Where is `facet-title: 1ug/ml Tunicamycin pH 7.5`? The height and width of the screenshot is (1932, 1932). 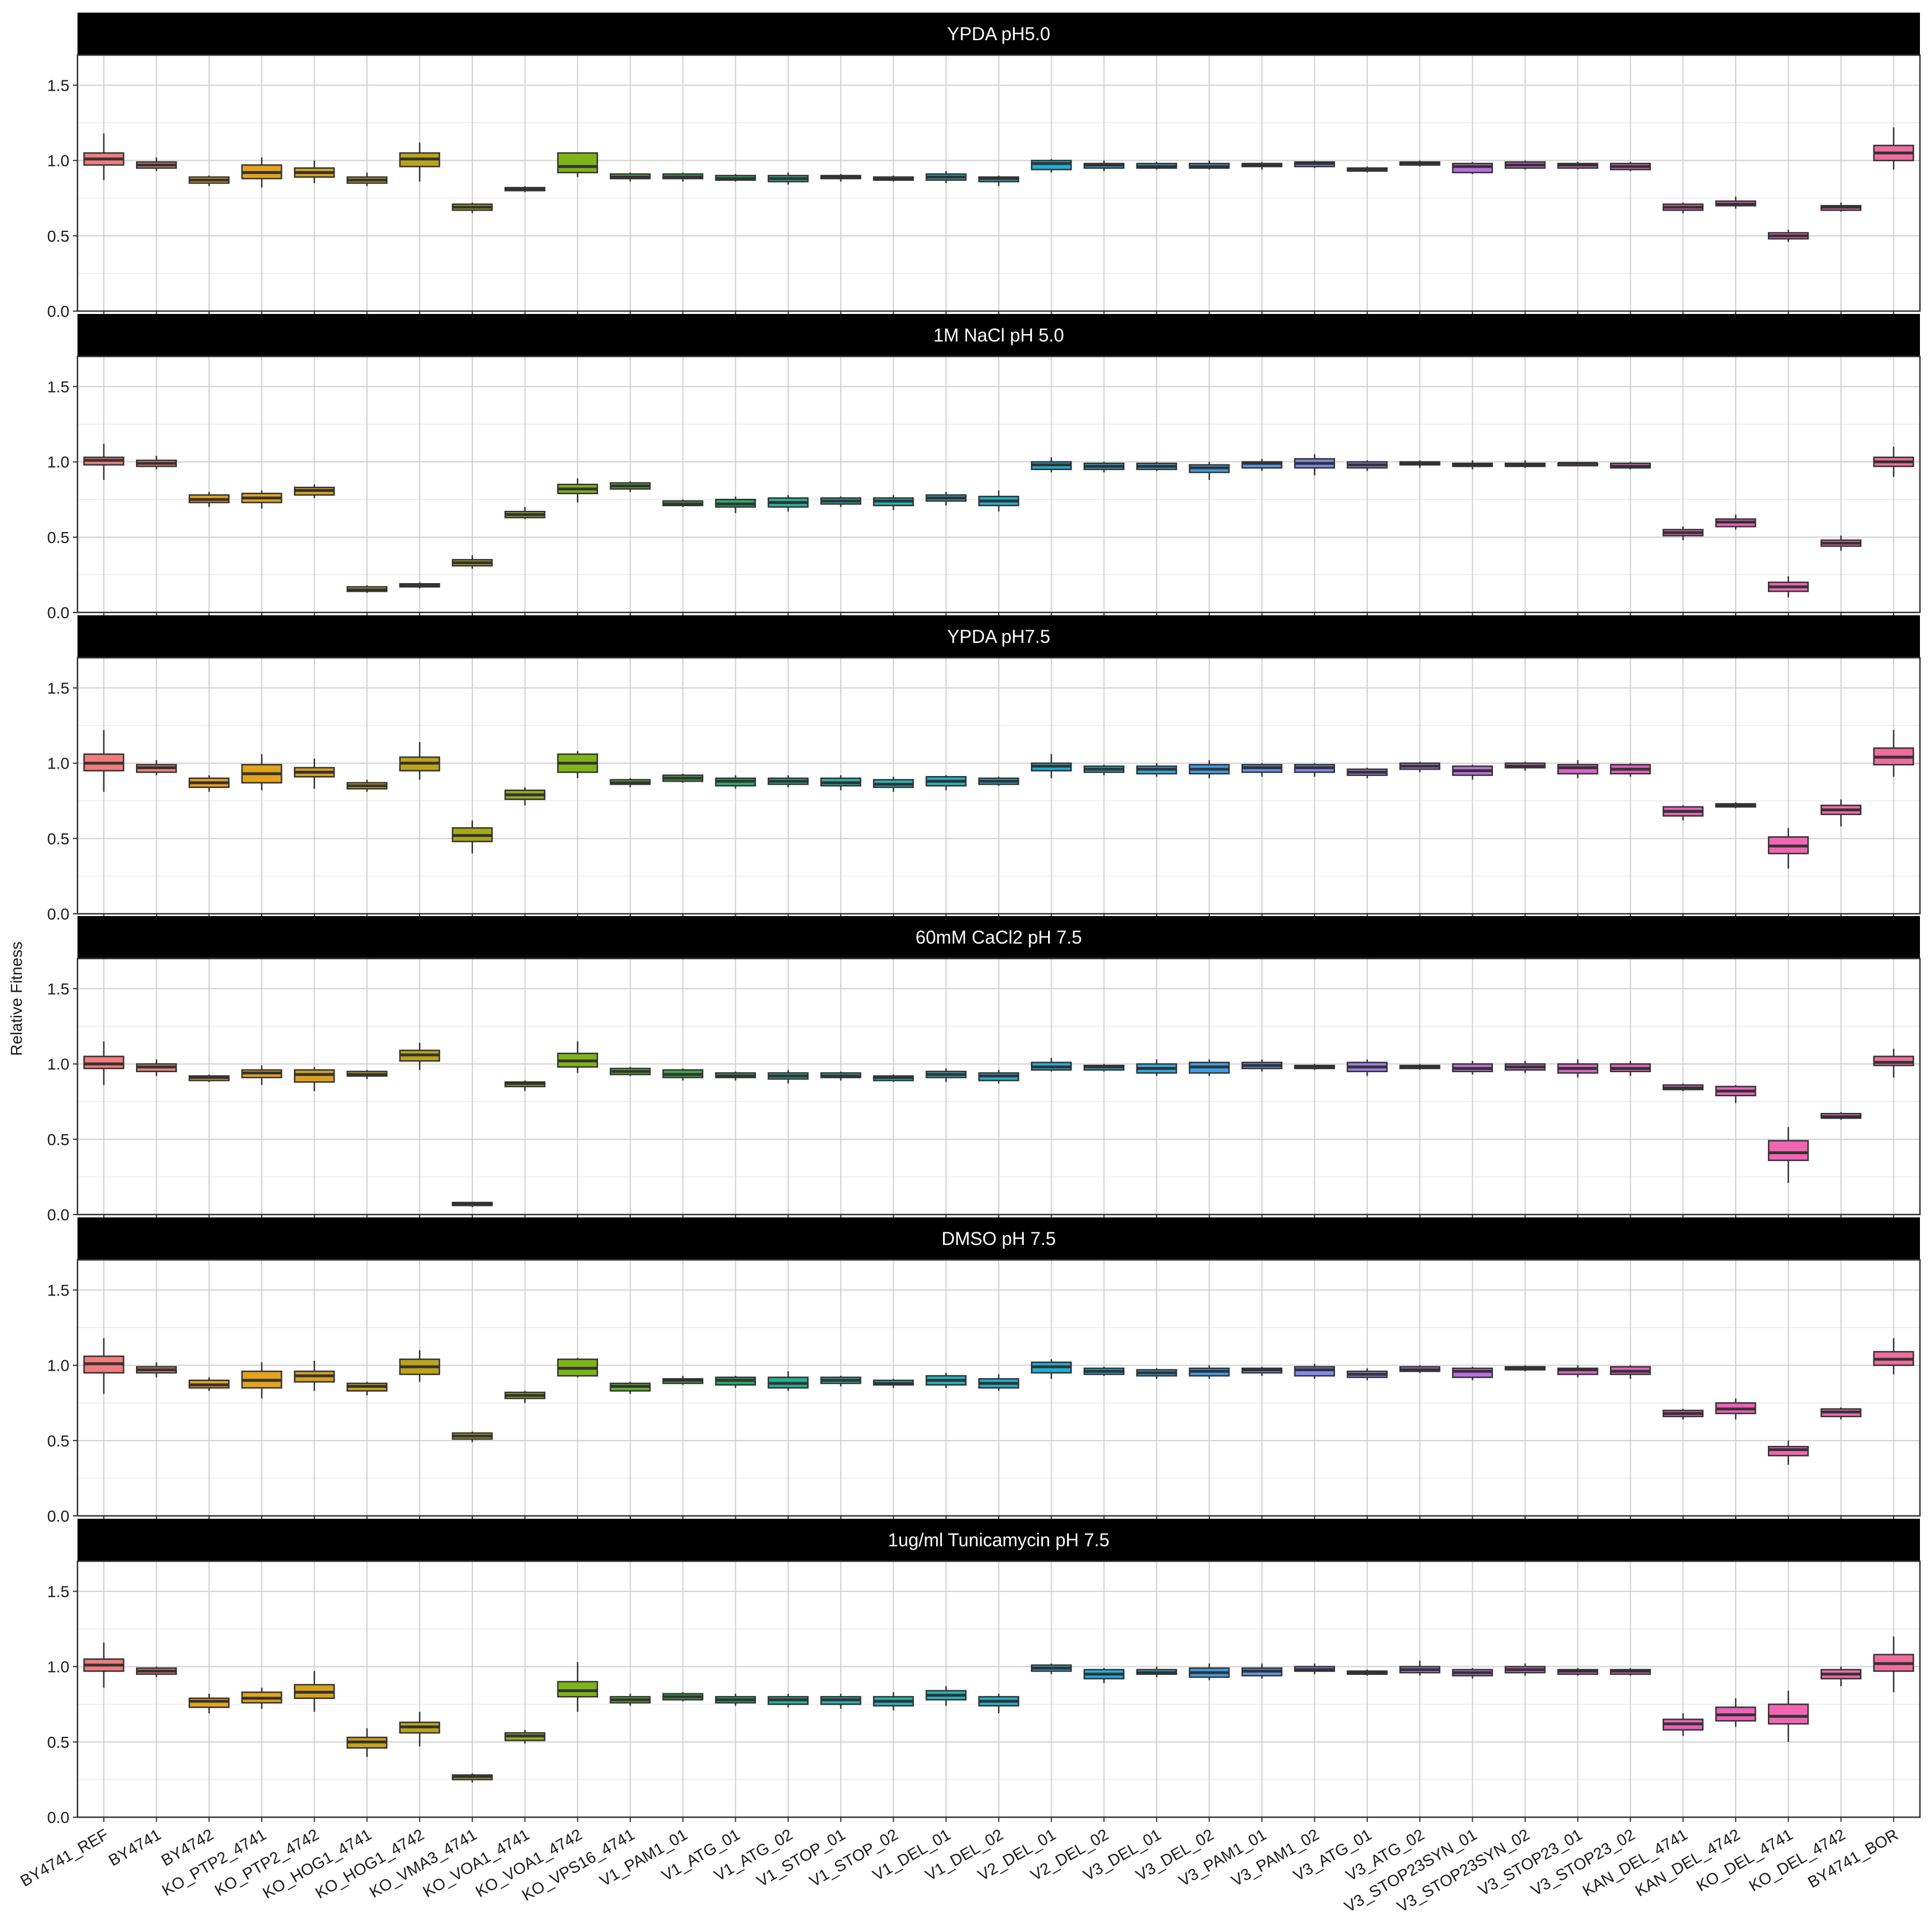
facet-title: 1ug/ml Tunicamycin pH 7.5 is located at coordinates (998, 1540).